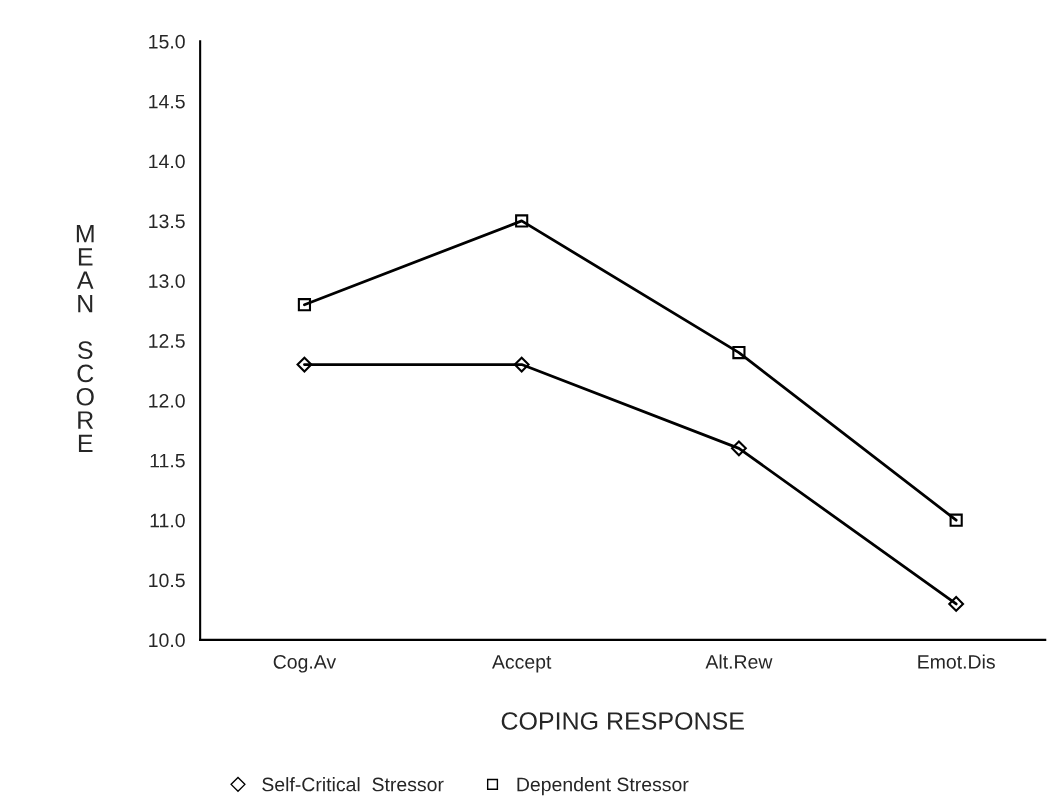 This screenshot has height=811, width=1059. What do you see at coordinates (85, 338) in the screenshot?
I see `text: MEAN SCORE` at bounding box center [85, 338].